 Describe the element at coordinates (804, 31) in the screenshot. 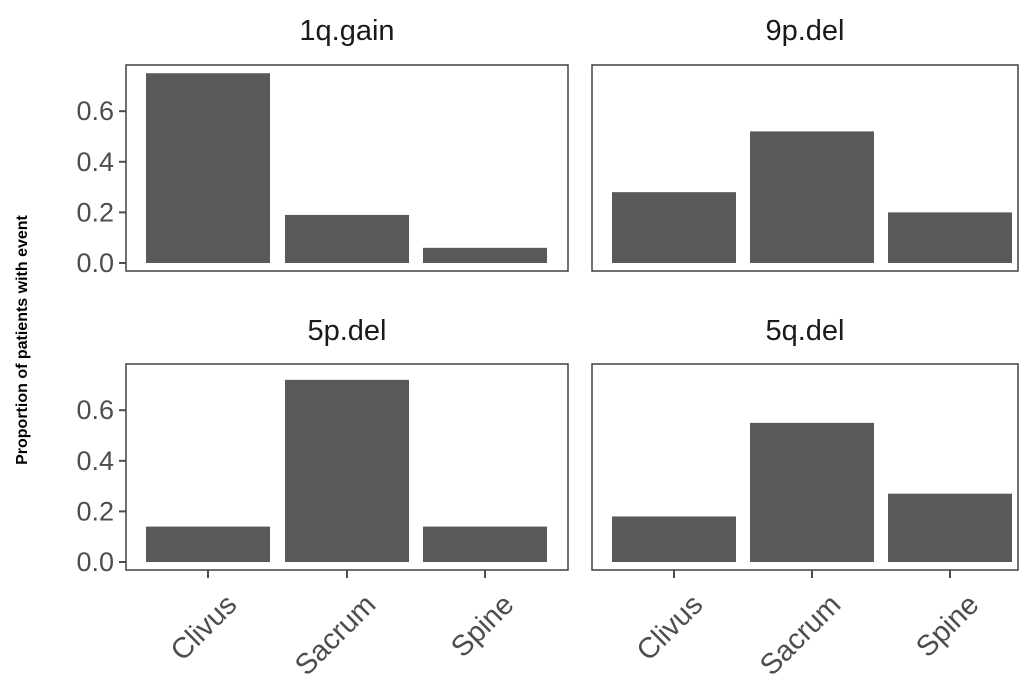

I see `panel-title: 9p.del` at that location.